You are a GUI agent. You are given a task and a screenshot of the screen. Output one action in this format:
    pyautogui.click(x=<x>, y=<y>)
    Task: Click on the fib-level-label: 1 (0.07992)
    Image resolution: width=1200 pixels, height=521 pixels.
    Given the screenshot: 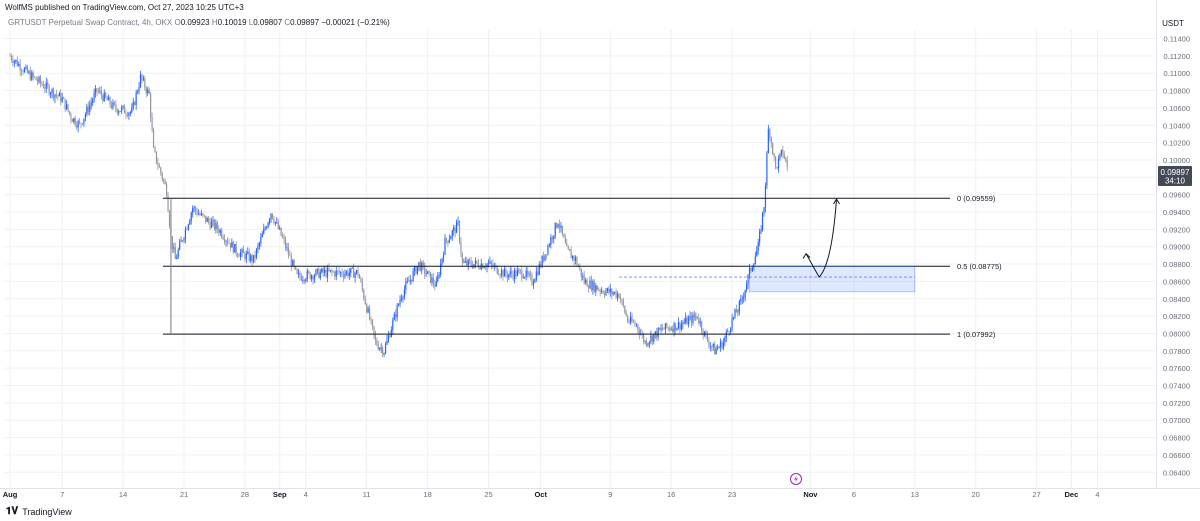 What is the action you would take?
    pyautogui.click(x=976, y=334)
    